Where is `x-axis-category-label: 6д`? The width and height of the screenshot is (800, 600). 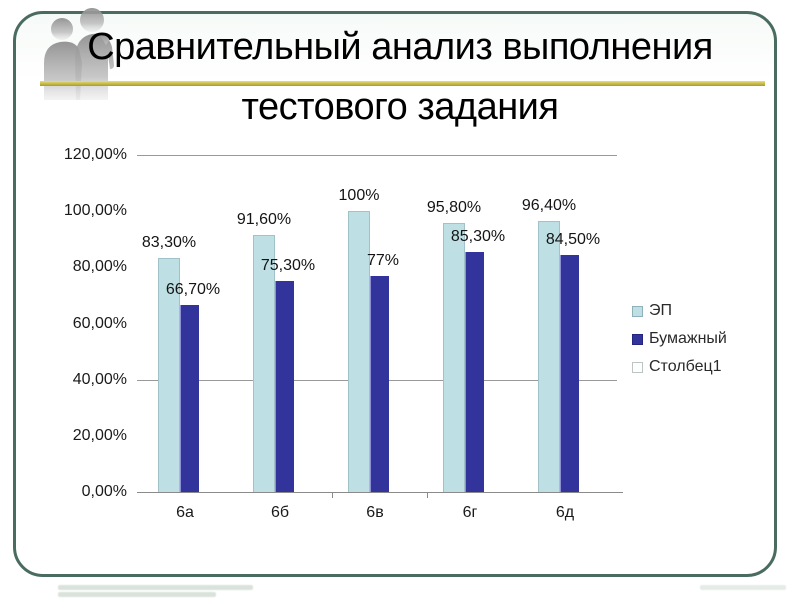
x-axis-category-label: 6д is located at coordinates (565, 512).